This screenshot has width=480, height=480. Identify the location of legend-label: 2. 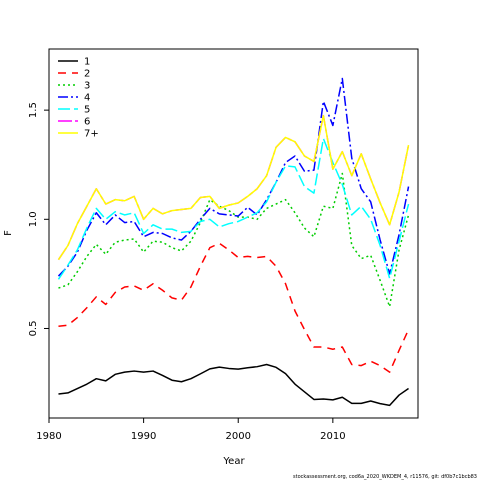
(87, 74).